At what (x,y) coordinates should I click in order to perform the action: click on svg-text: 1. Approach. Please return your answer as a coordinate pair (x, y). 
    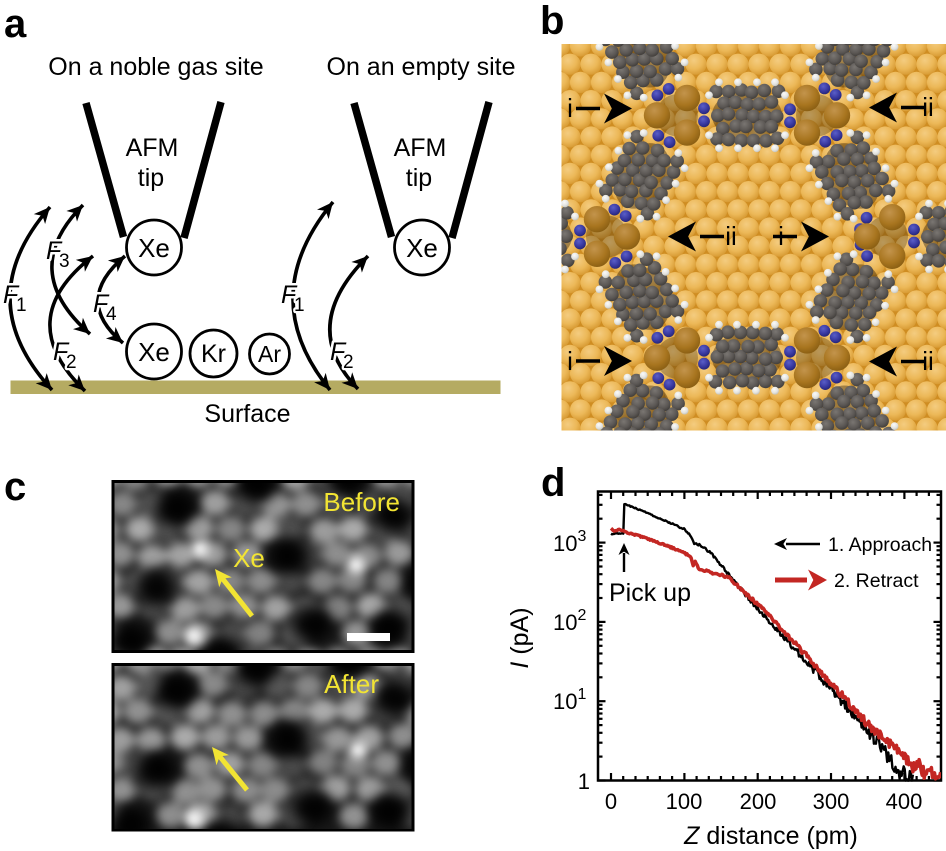
    Looking at the image, I should click on (880, 545).